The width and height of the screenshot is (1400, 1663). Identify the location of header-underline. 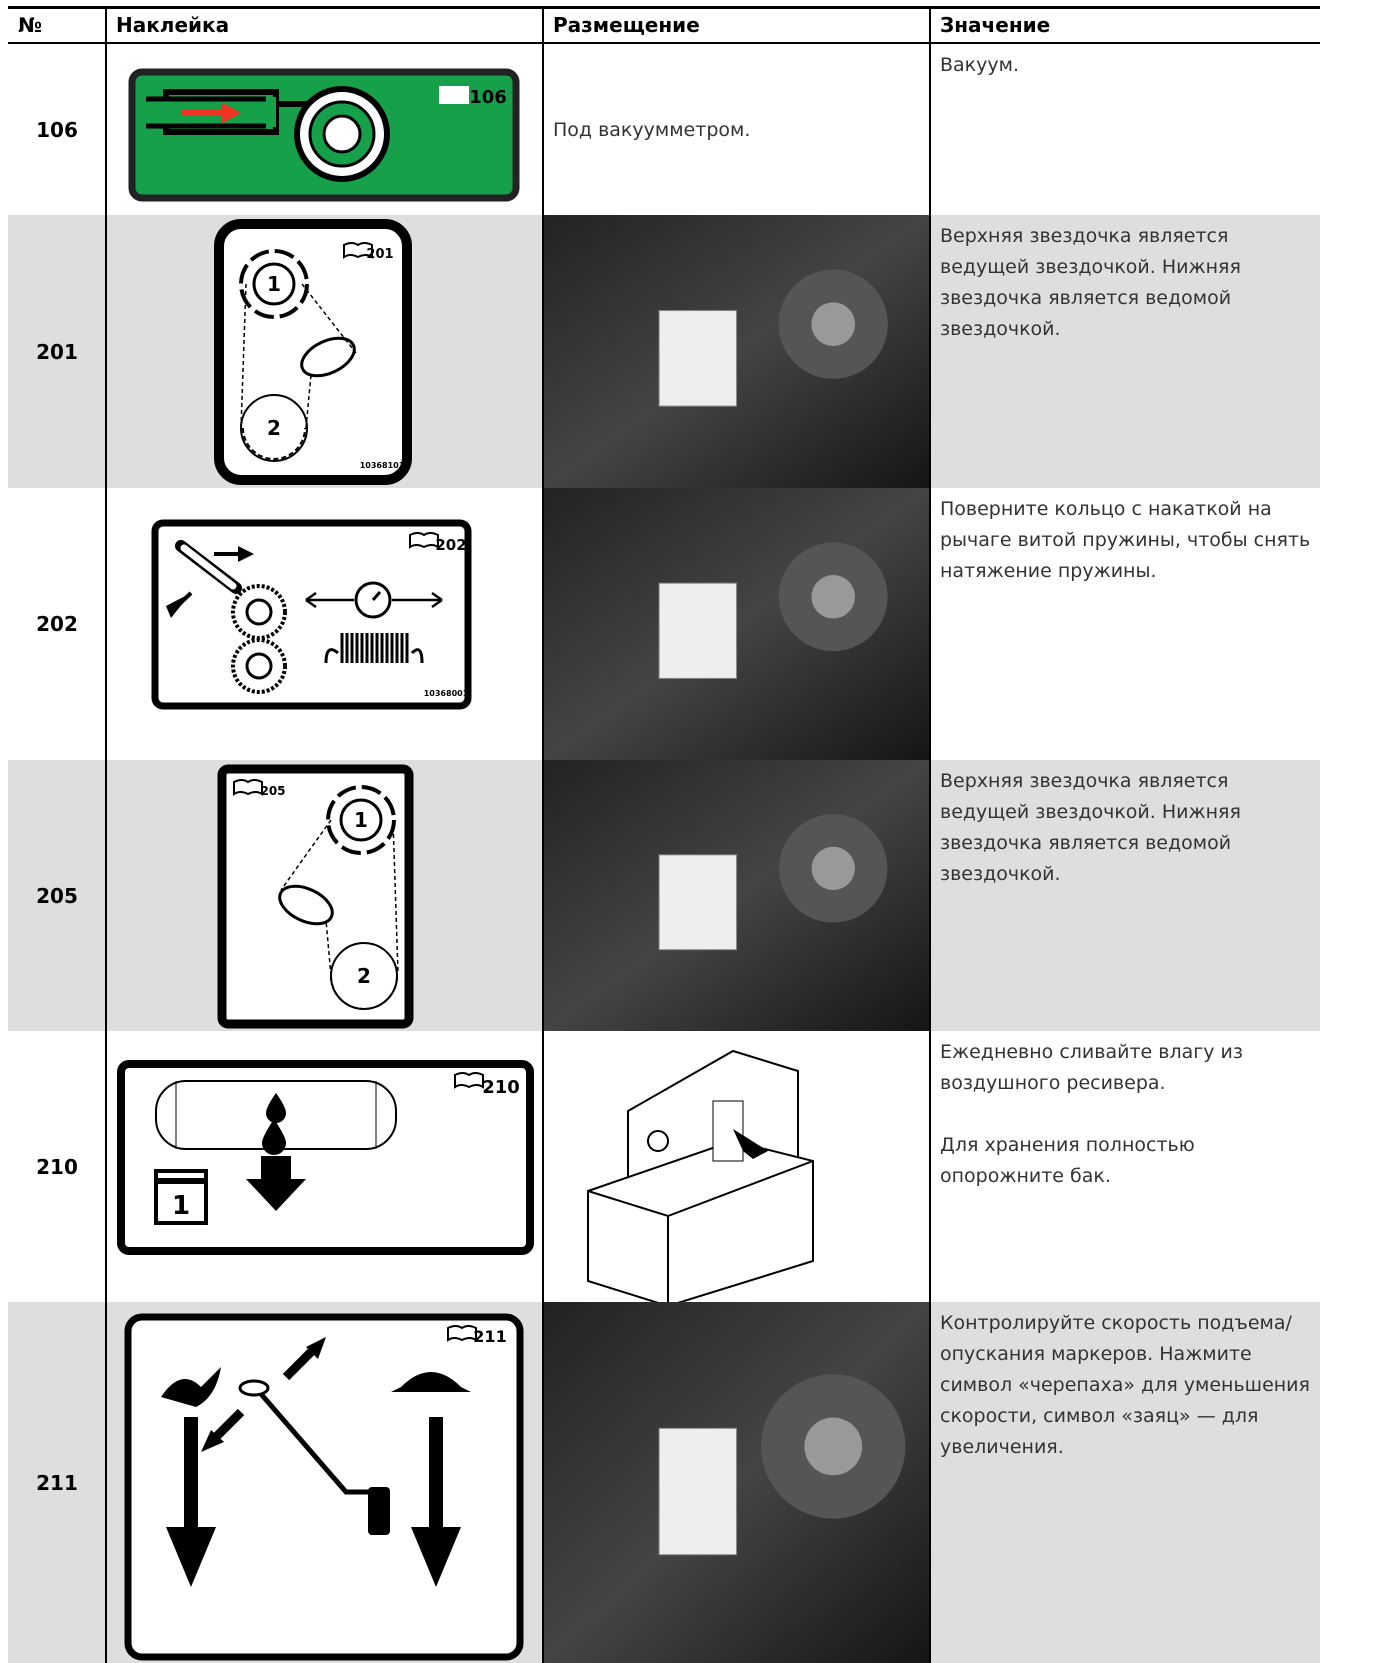
(664, 43).